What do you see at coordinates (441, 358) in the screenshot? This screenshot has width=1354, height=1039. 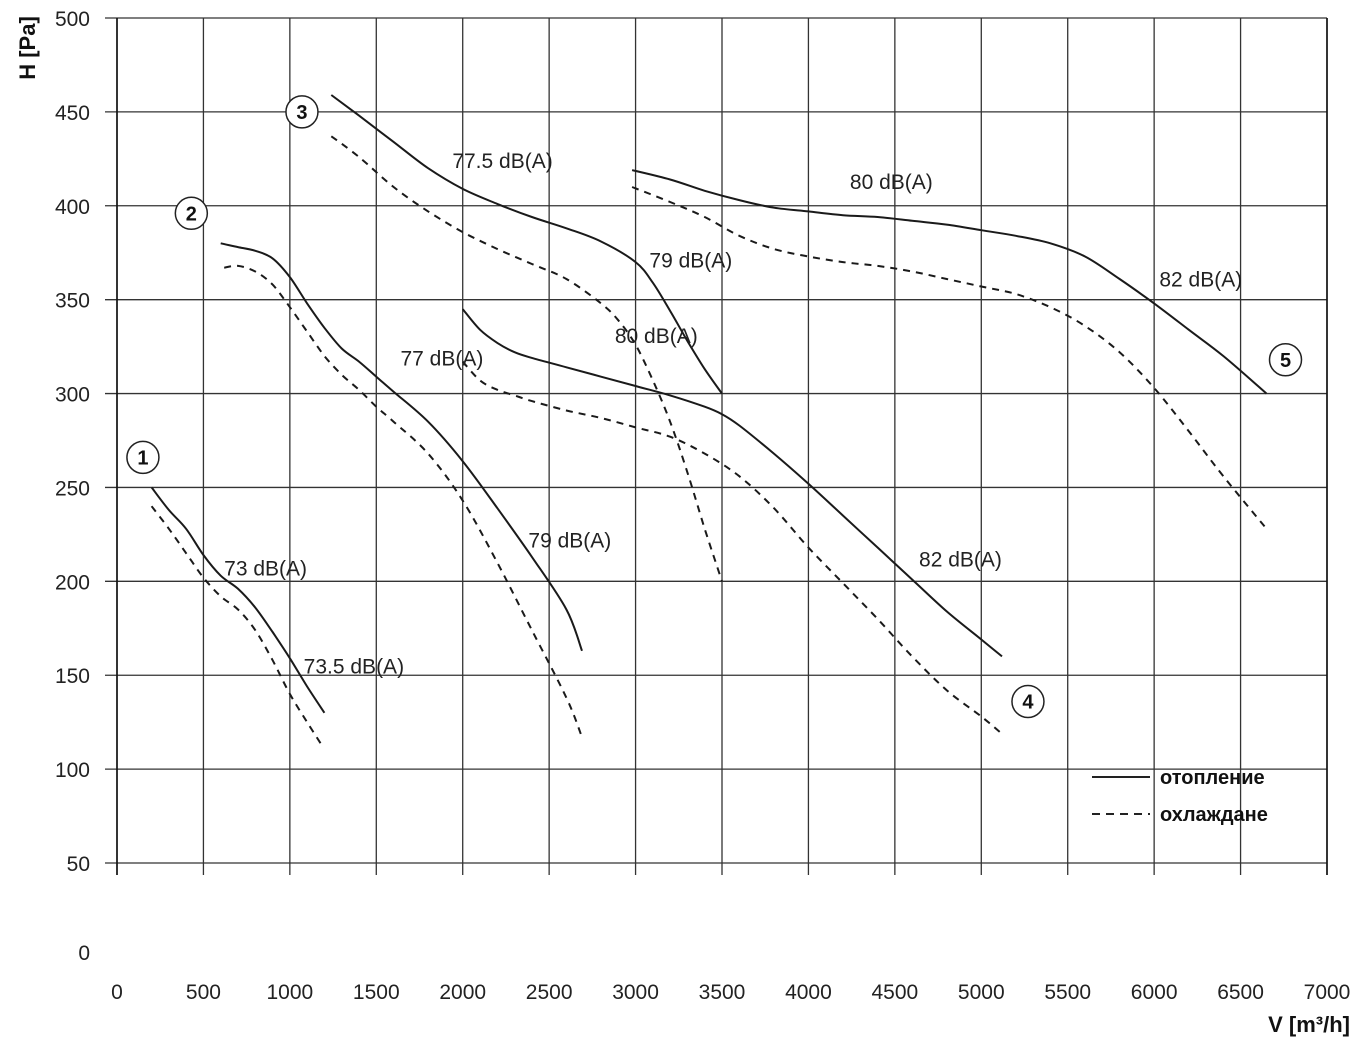 I see `curve-dba-label: 77 dB(A)` at bounding box center [441, 358].